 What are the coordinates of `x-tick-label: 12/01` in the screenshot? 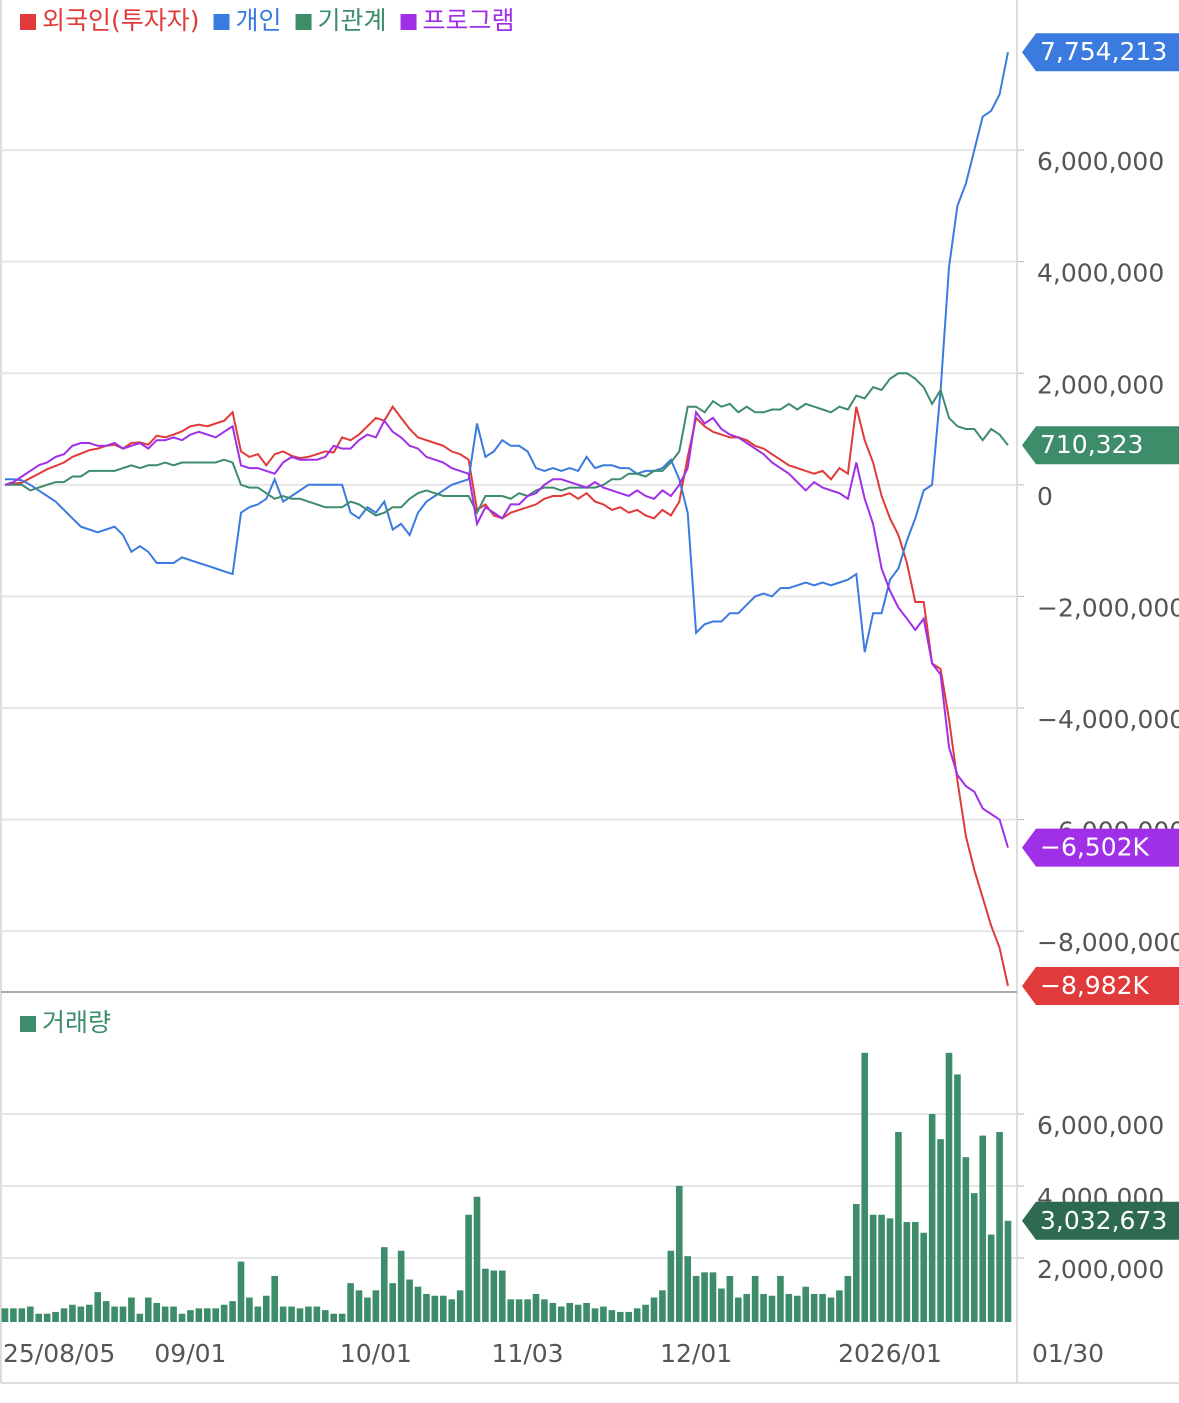 It's located at (696, 1353).